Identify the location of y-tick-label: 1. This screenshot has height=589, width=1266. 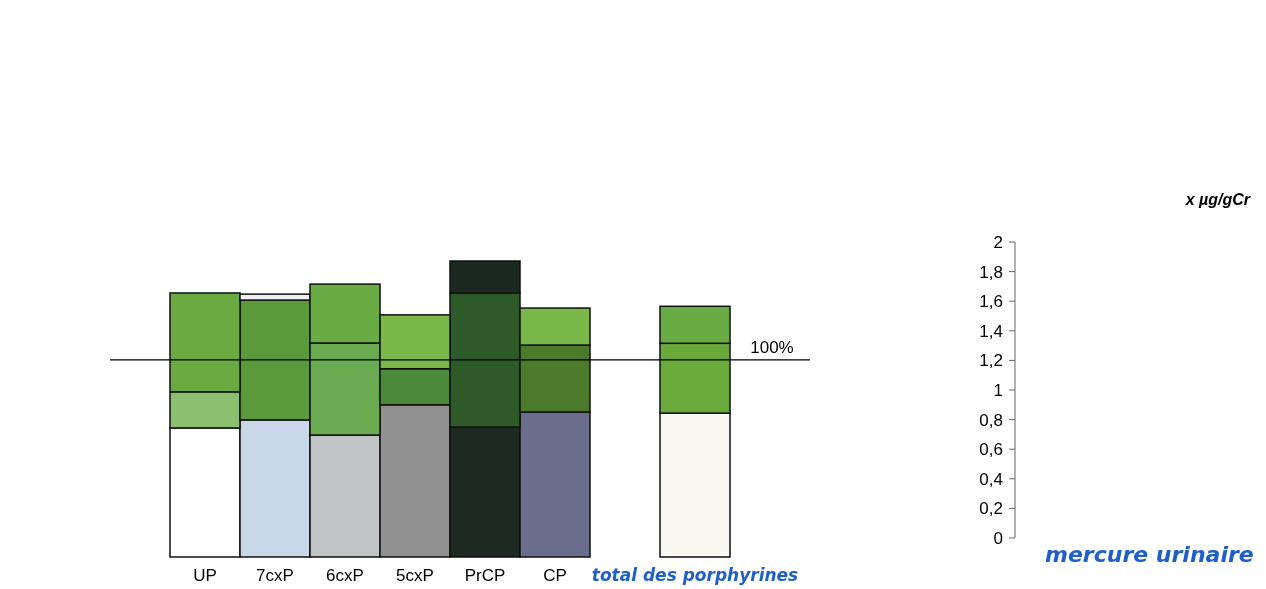
(998, 390).